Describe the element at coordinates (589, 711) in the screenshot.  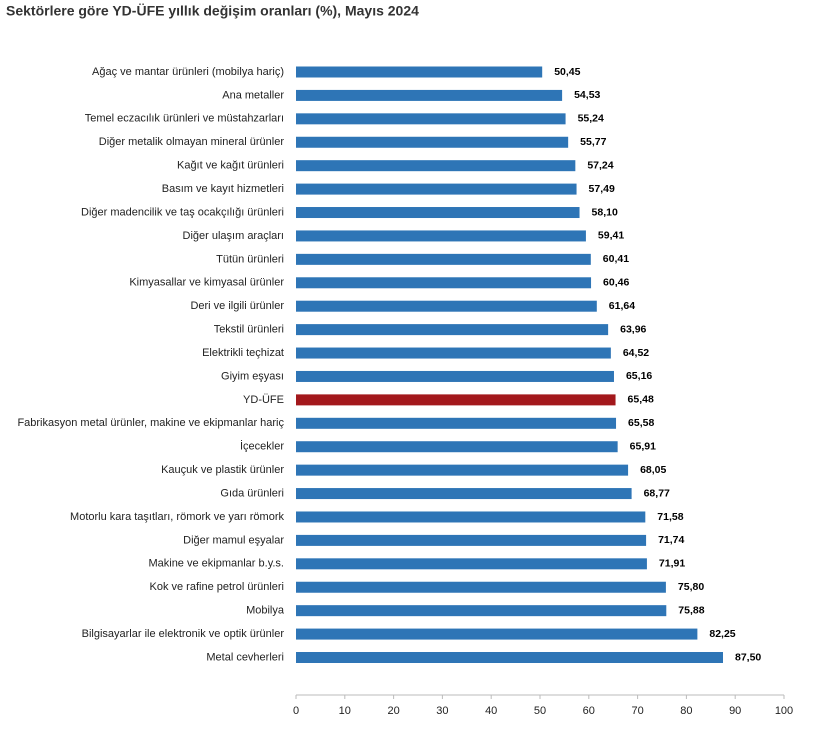
I see `x-tick-label: 60` at that location.